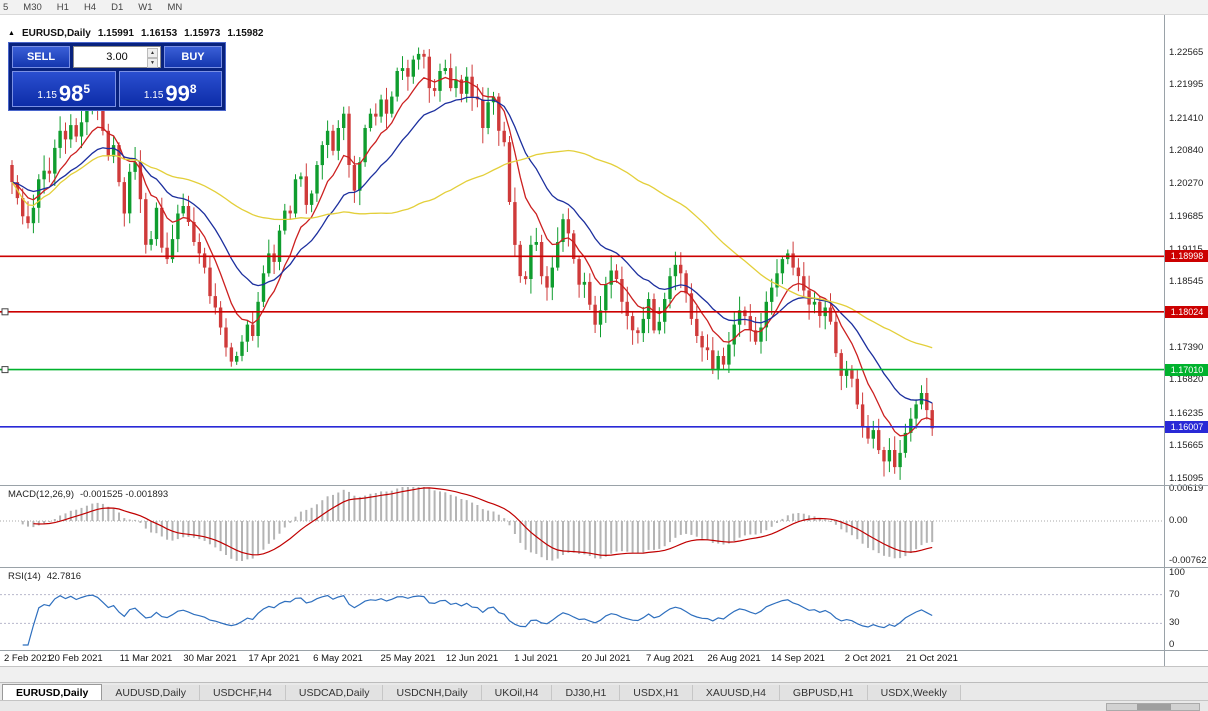  I want to click on volume-input: 3.00 ▲ ▼, so click(117, 57).